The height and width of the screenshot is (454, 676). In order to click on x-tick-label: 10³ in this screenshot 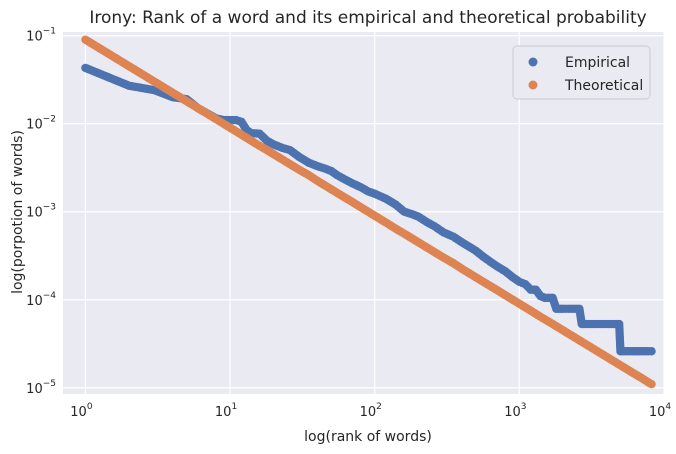, I will do `click(515, 411)`.